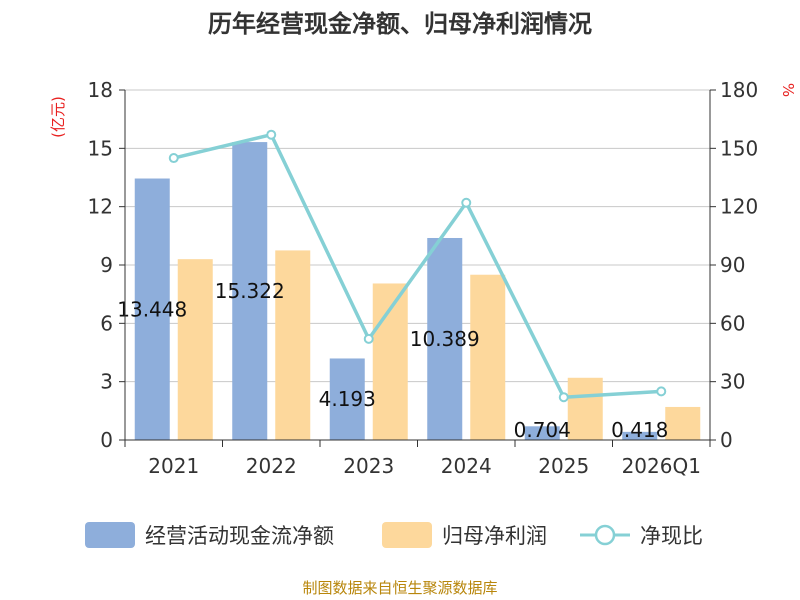 Image resolution: width=800 pixels, height=600 pixels. What do you see at coordinates (399, 588) in the screenshot?
I see `source-note: 制图数据来自恒生聚源数据库` at bounding box center [399, 588].